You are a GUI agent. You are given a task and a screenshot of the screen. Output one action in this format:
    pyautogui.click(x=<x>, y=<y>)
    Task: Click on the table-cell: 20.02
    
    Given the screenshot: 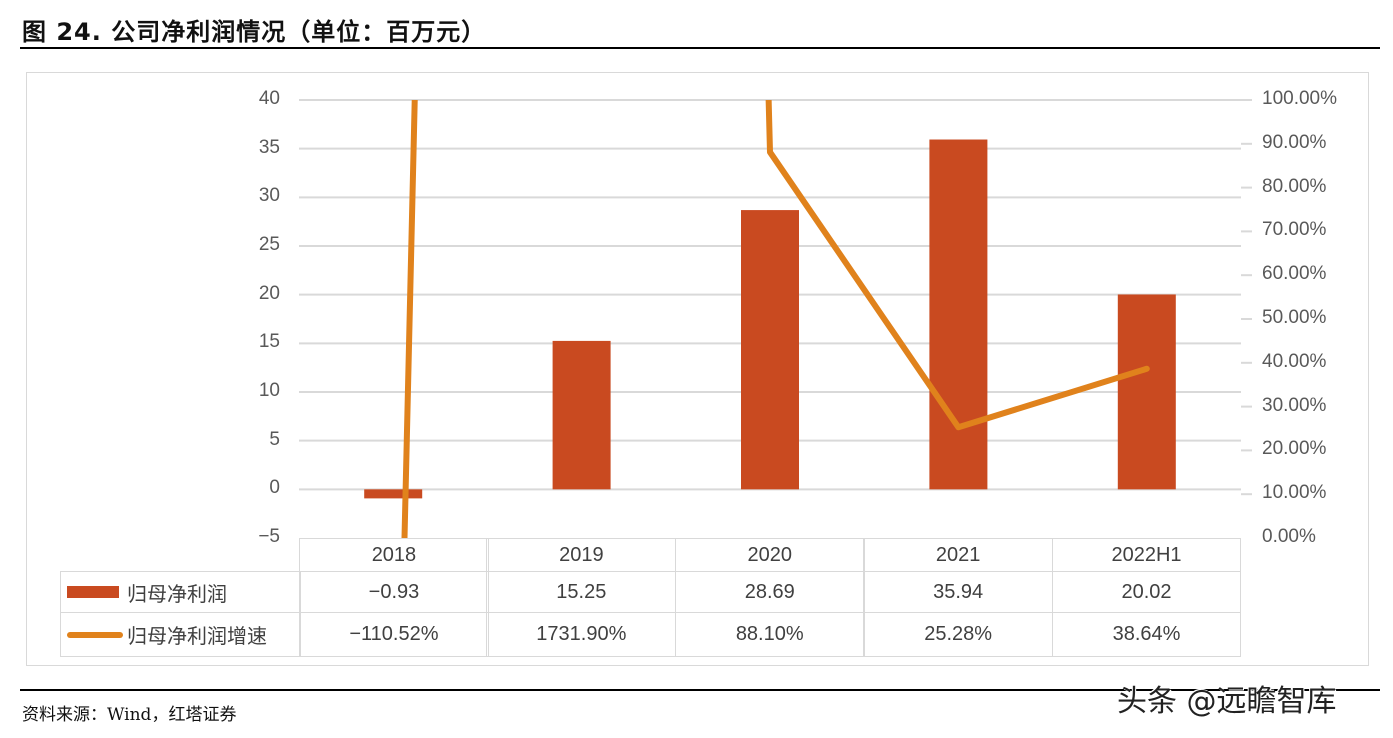 What is the action you would take?
    pyautogui.click(x=1146, y=592)
    